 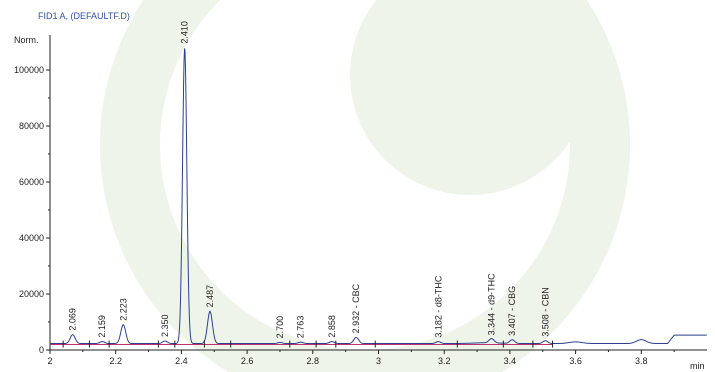 I want to click on x-tick-label: 3.8, so click(x=641, y=361).